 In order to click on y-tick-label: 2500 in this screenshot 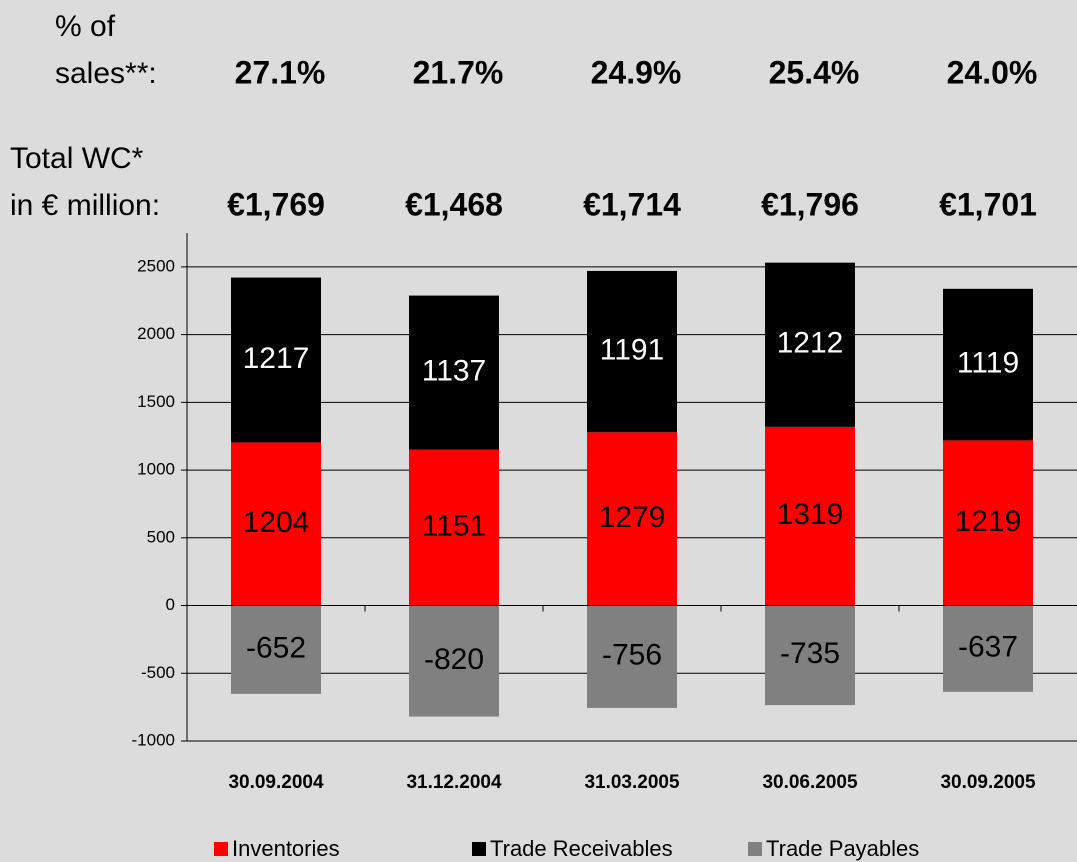, I will do `click(156, 265)`.